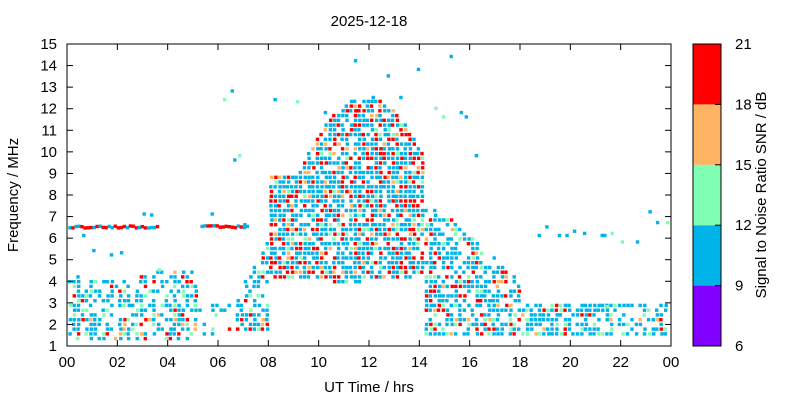  Describe the element at coordinates (53, 173) in the screenshot. I see `y-tick-label: 9` at that location.